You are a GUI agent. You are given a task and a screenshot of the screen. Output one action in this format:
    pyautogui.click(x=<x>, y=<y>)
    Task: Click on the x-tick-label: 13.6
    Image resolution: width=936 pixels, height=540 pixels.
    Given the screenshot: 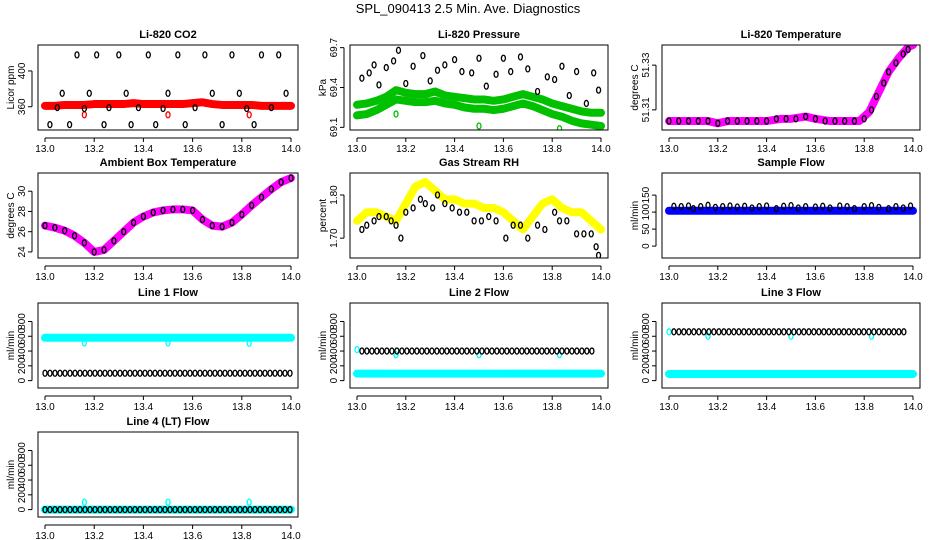 What is the action you would take?
    pyautogui.click(x=193, y=277)
    